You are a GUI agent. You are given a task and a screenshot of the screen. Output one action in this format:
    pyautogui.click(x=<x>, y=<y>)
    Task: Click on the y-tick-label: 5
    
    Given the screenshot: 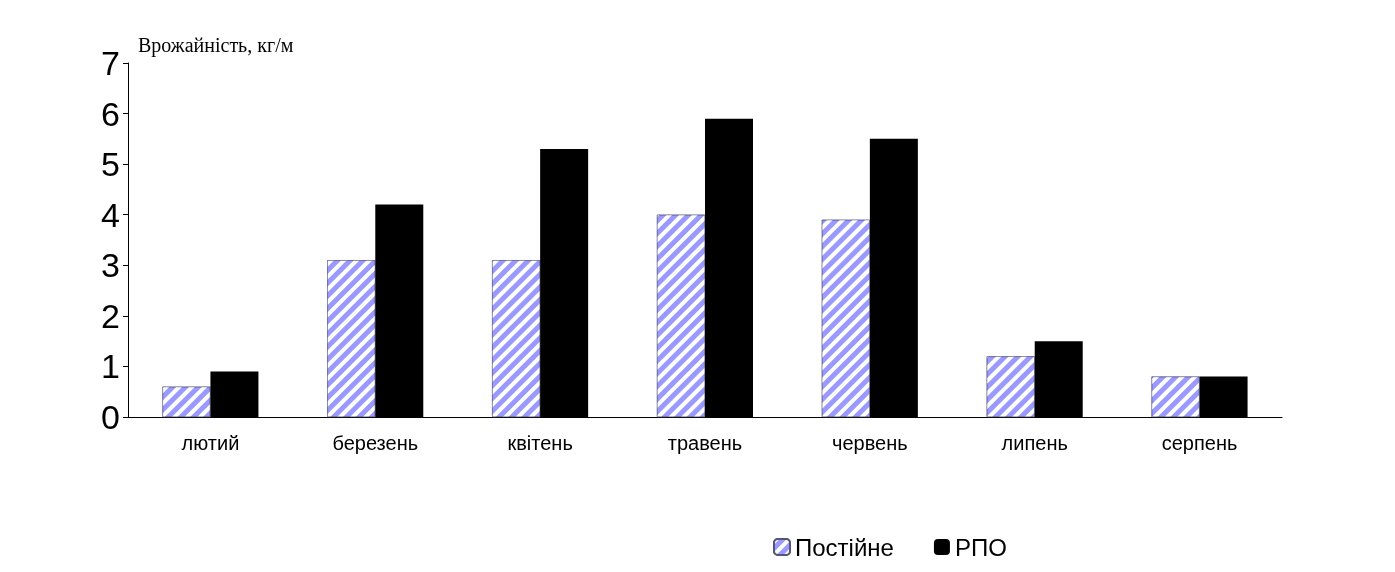 What is the action you would take?
    pyautogui.click(x=110, y=164)
    